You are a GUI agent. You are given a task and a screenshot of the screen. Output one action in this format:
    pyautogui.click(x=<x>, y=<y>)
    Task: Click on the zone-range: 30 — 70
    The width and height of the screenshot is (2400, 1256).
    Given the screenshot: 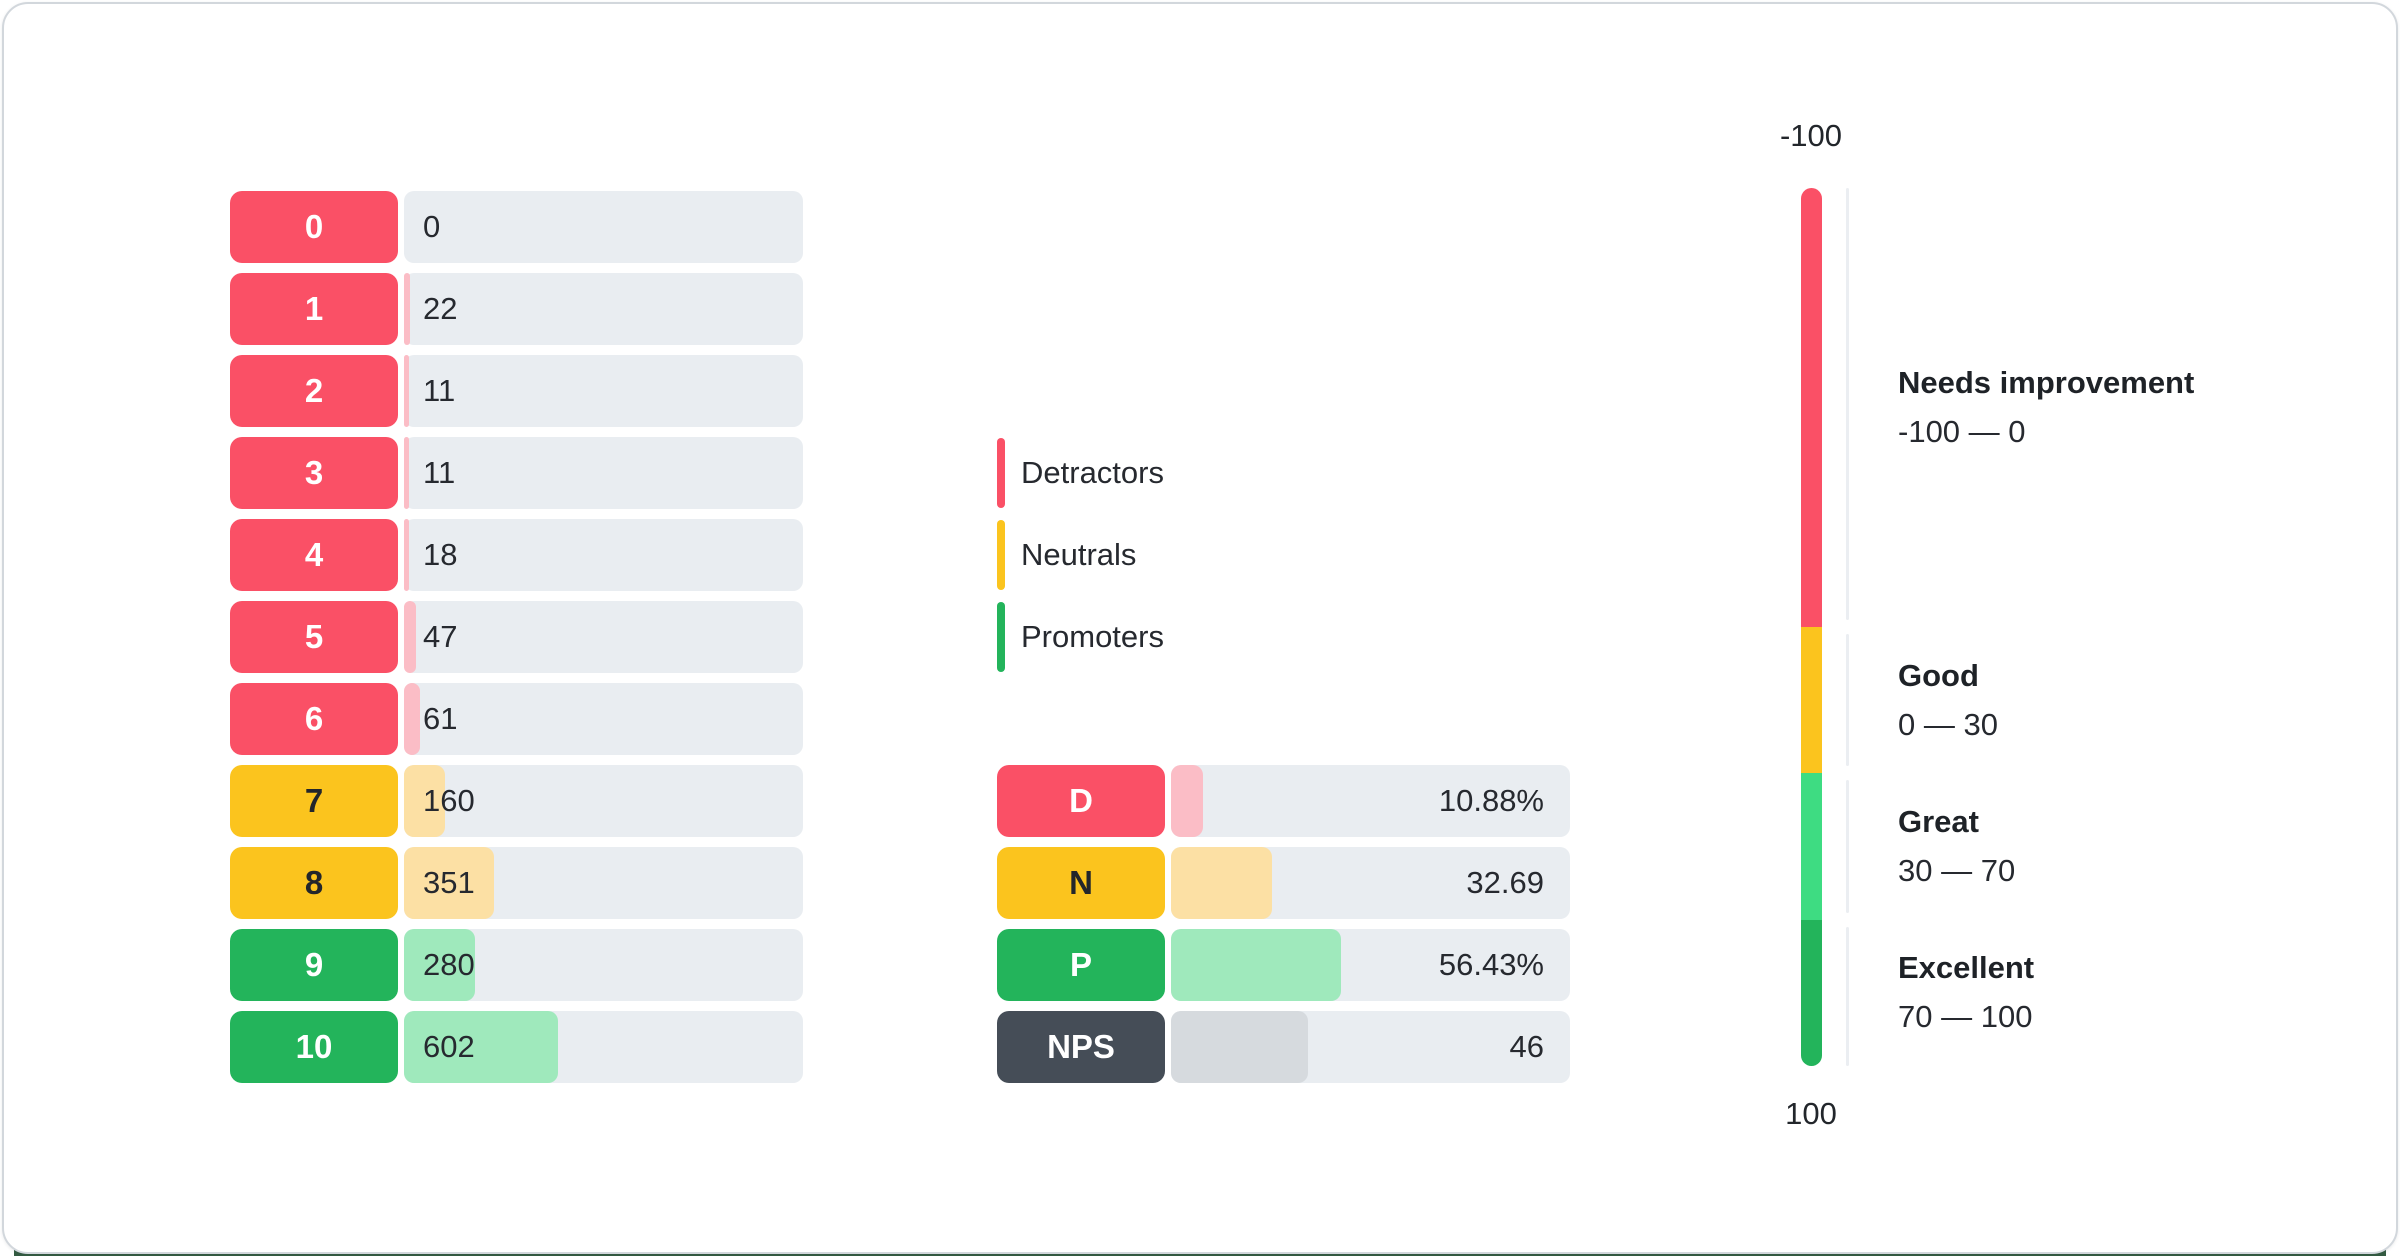 What is the action you would take?
    pyautogui.click(x=1957, y=871)
    